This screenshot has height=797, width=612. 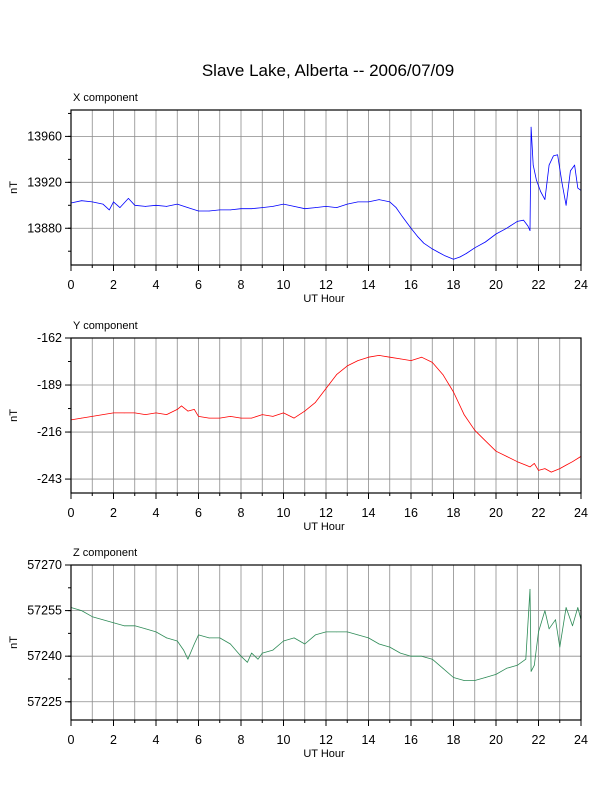 I want to click on y-tick-label: -162, so click(x=49, y=338).